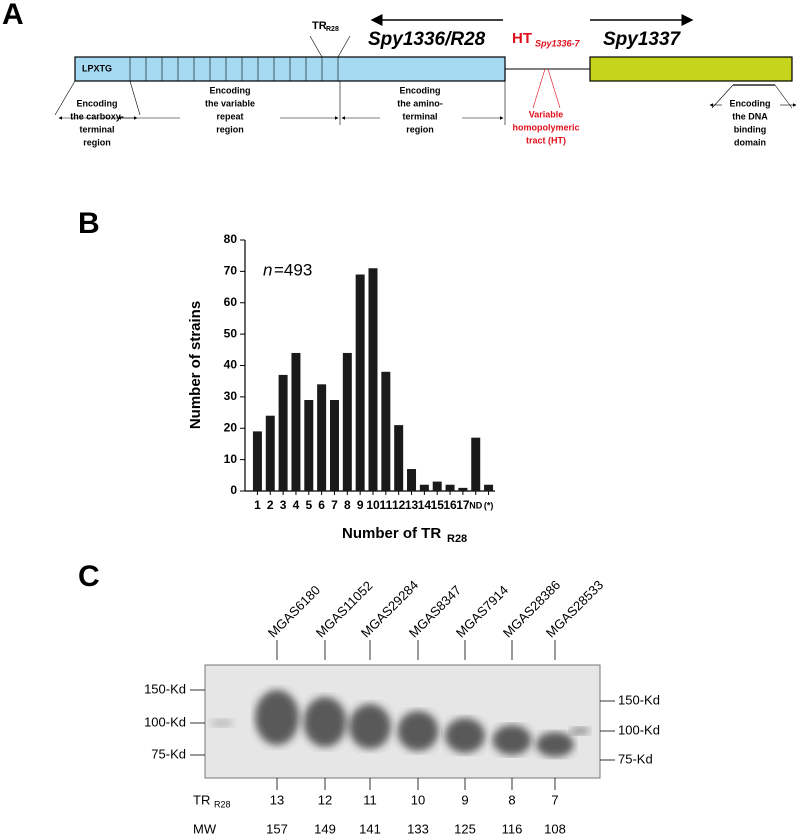 Image resolution: width=800 pixels, height=839 pixels. What do you see at coordinates (545, 127) in the screenshot?
I see `ht-note: homopolymeric` at bounding box center [545, 127].